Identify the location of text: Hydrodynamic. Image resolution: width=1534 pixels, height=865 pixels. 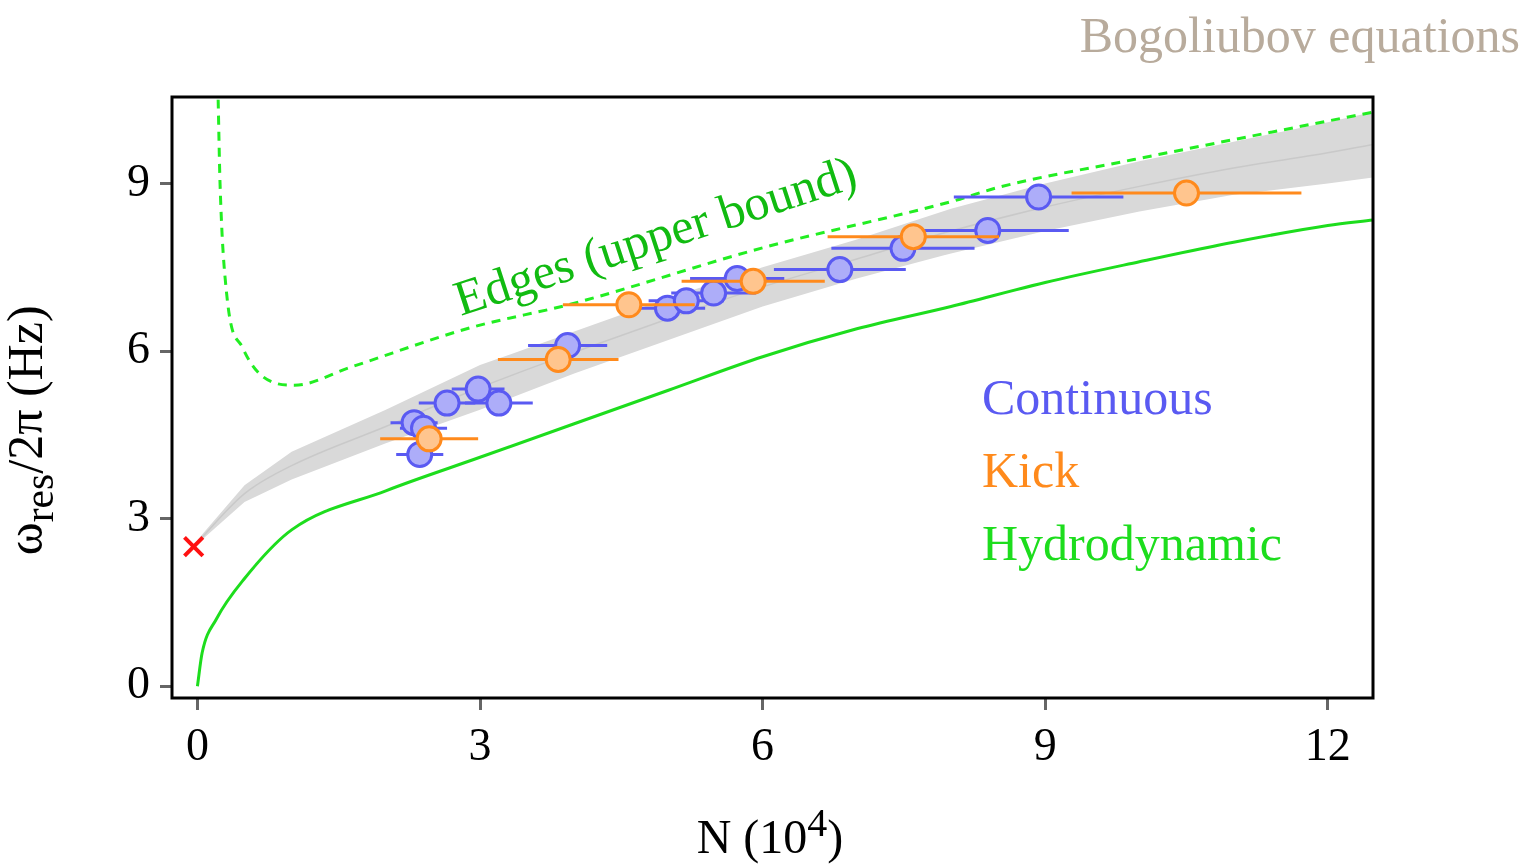
(1132, 543).